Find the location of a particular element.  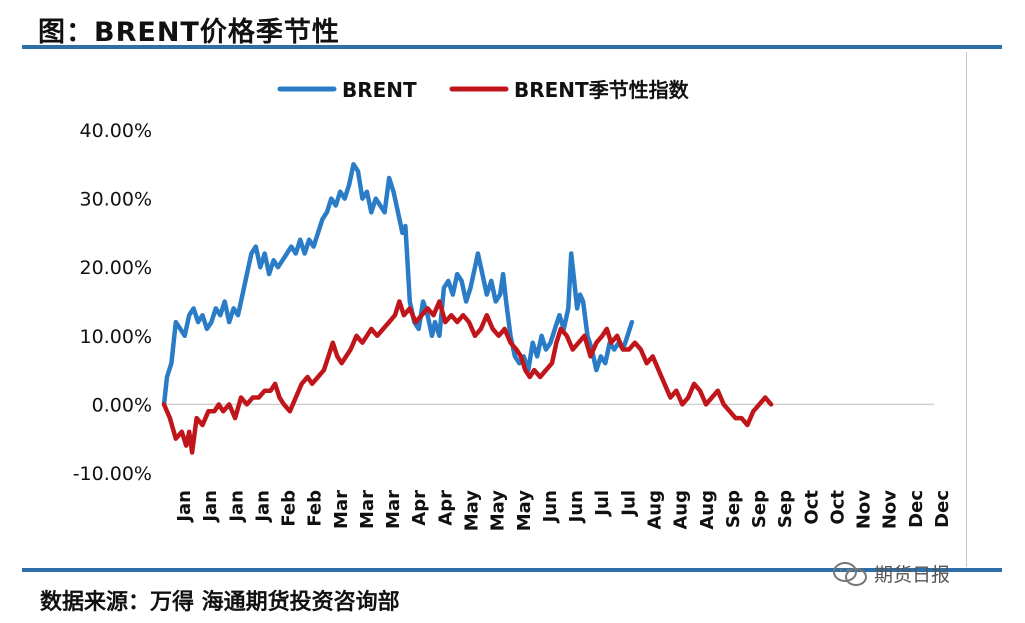

y-tick-label: 10.00% is located at coordinates (116, 337).